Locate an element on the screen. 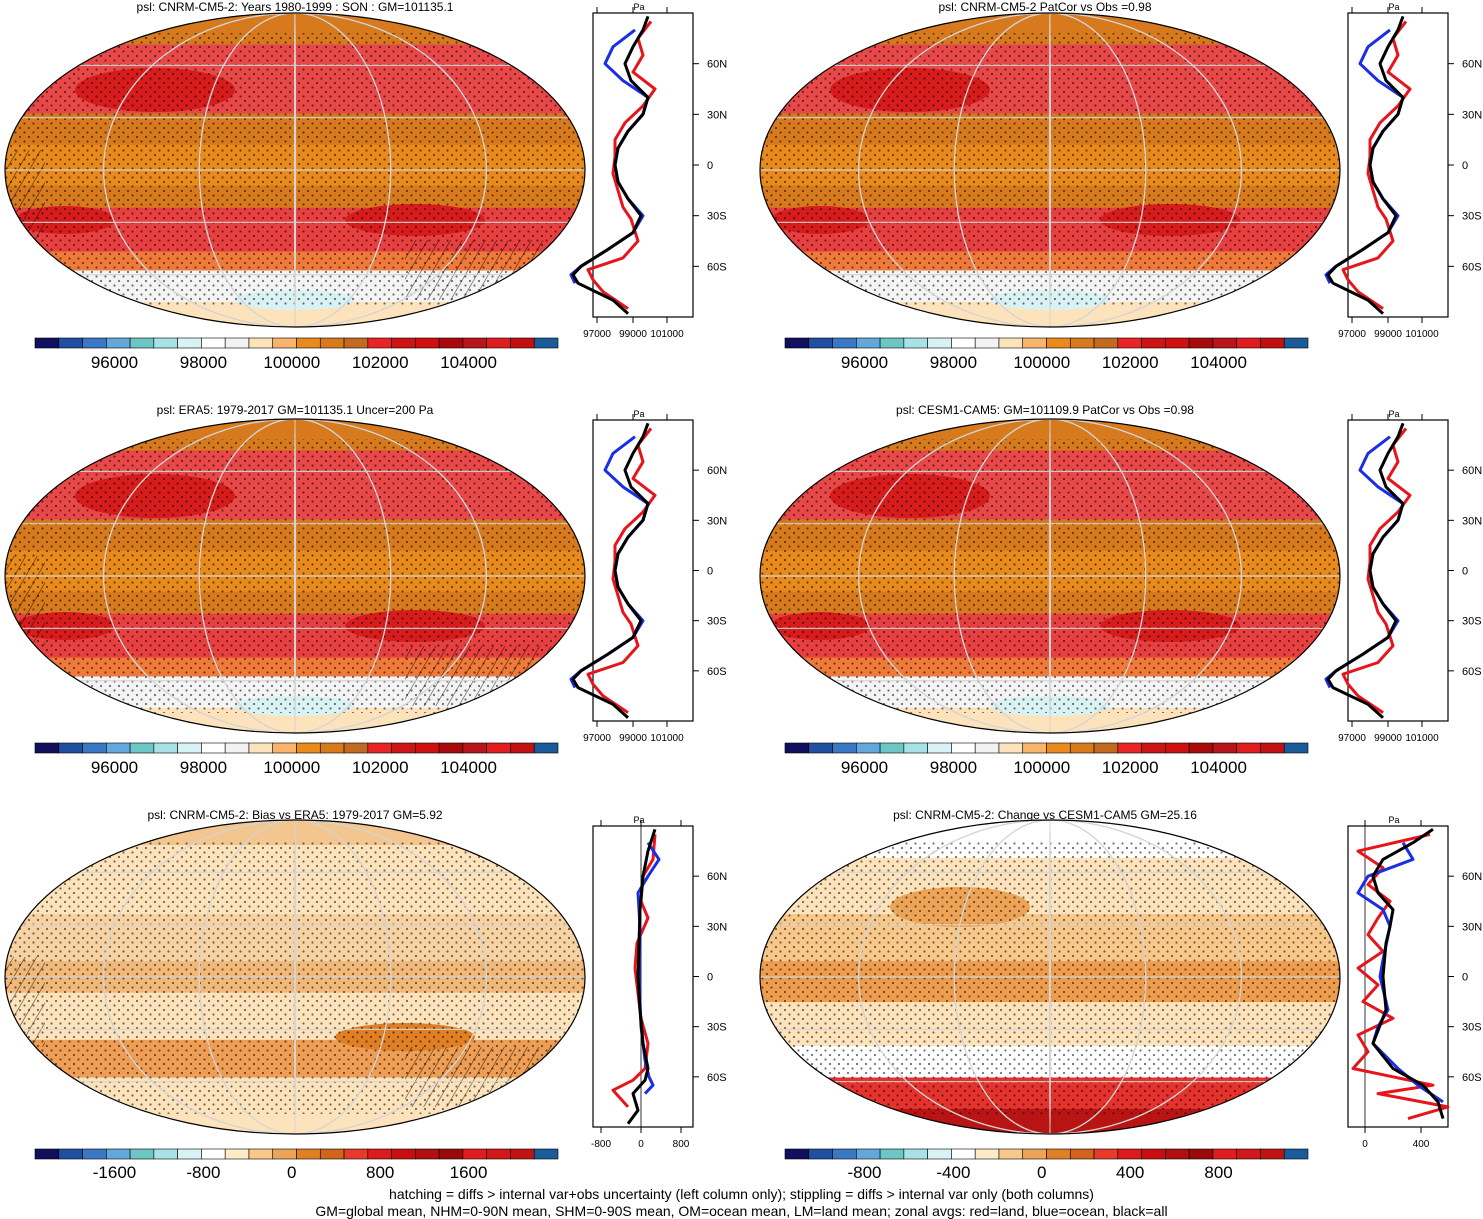 This screenshot has height=1219, width=1483. zonal-xtick-label: 99000 is located at coordinates (1388, 334).